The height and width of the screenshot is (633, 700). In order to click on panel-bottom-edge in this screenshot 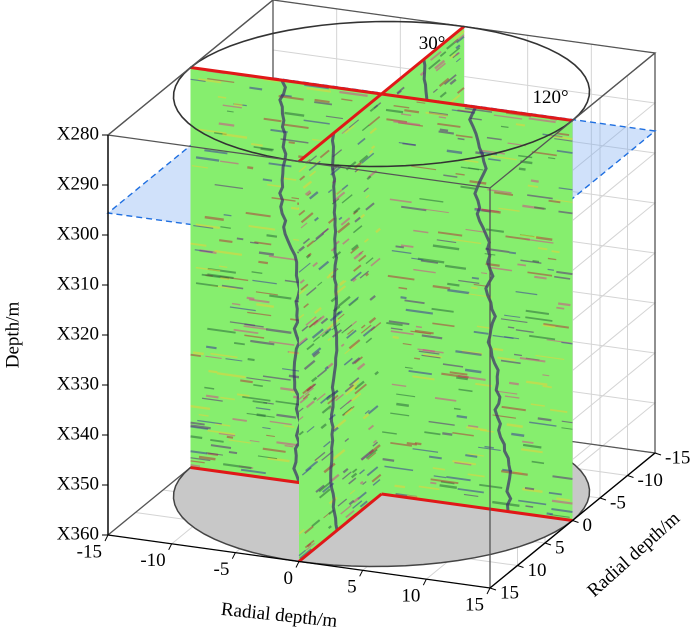, I will do `click(340, 527)`.